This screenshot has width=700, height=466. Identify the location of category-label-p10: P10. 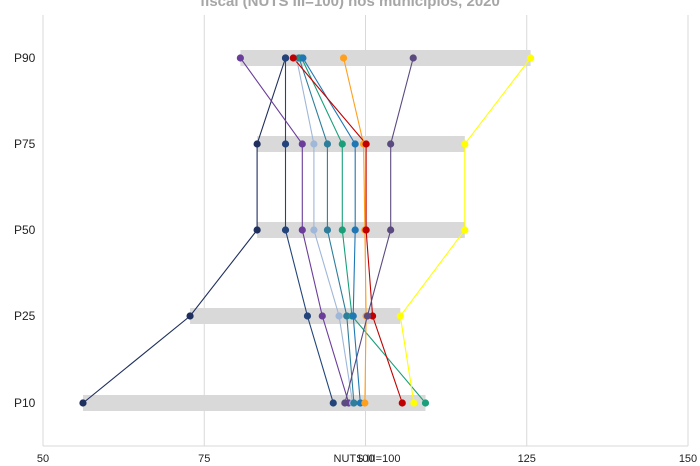
(25, 403).